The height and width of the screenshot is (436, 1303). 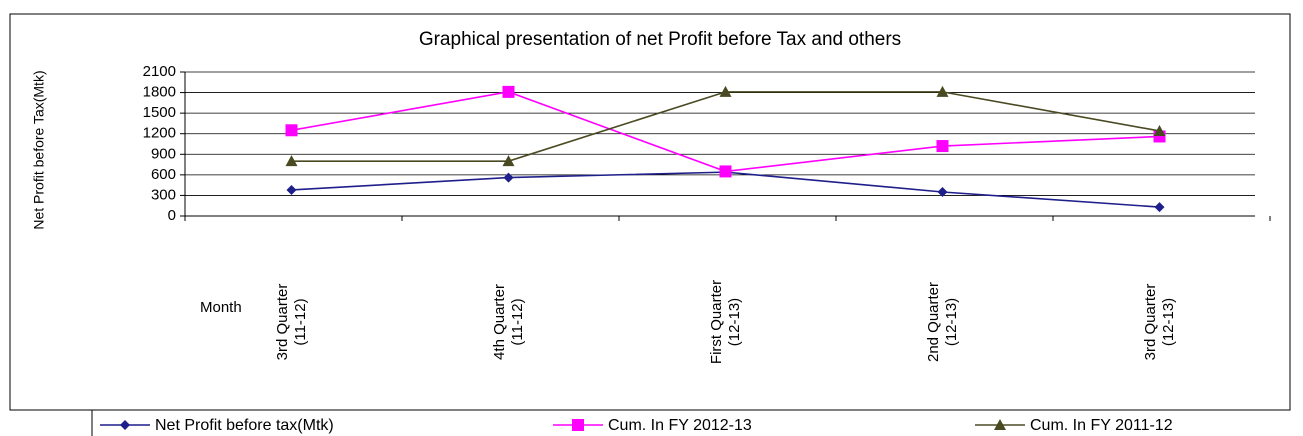 What do you see at coordinates (159, 133) in the screenshot?
I see `y-tick-label: 1200` at bounding box center [159, 133].